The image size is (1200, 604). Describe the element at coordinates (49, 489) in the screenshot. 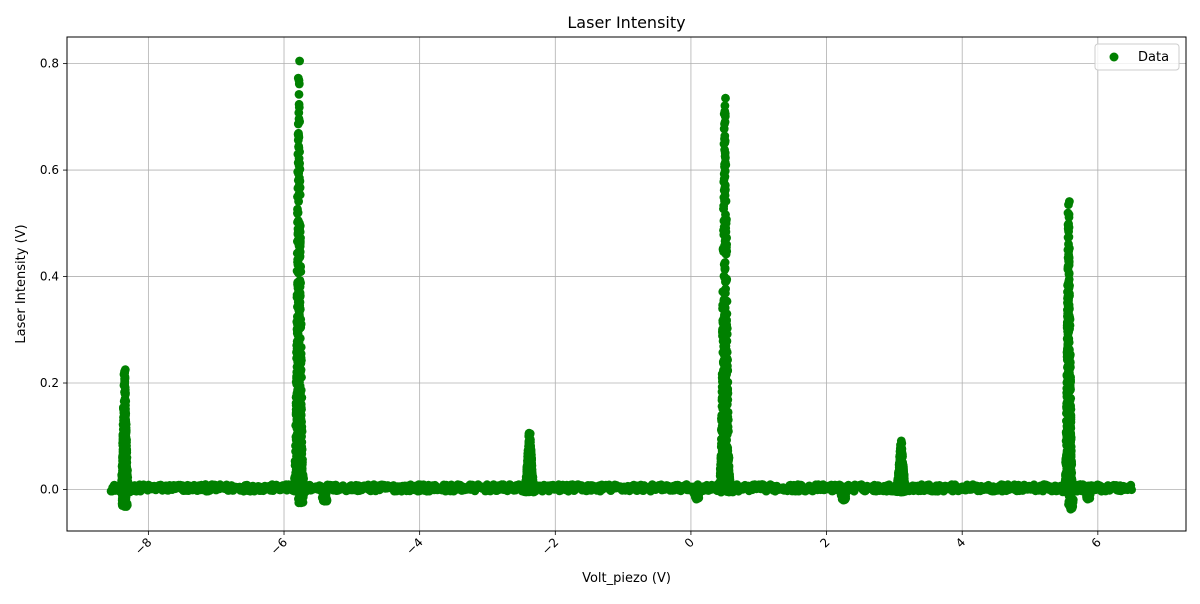

I see `y-tick-label-0: 0.0` at that location.